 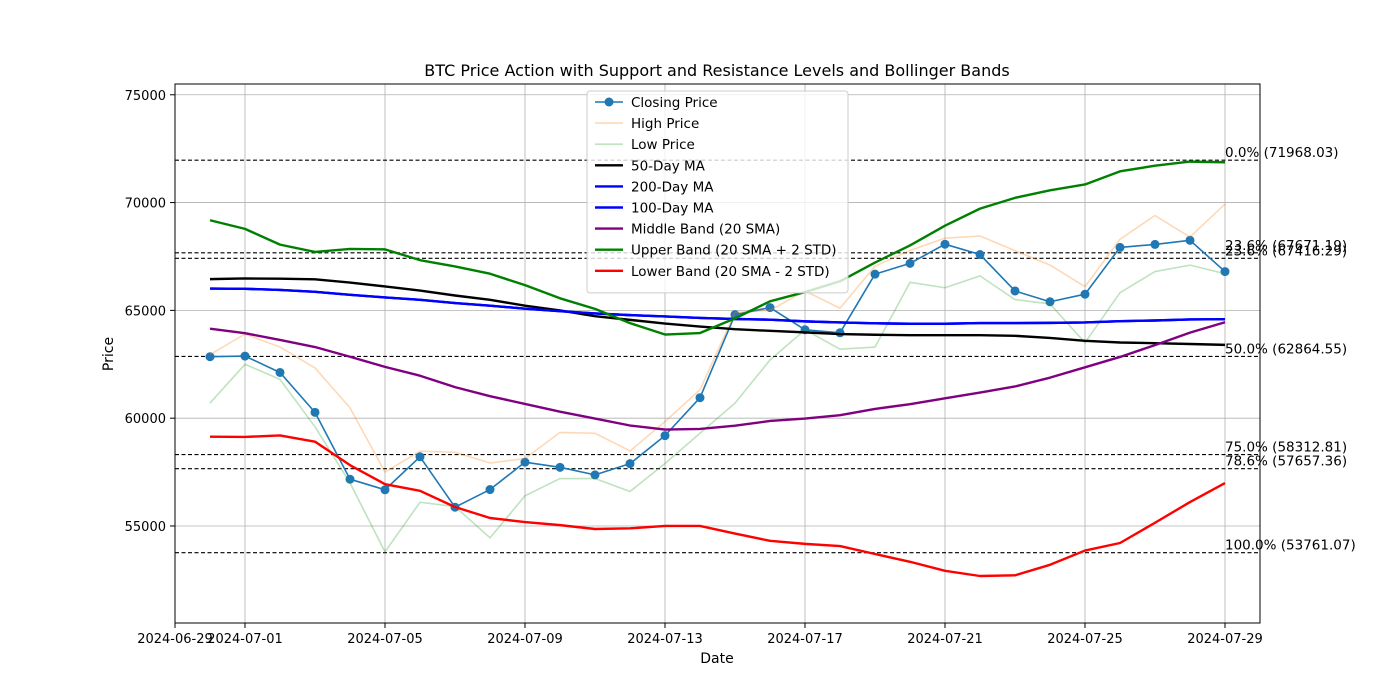 I want to click on legend-label: 100-Day MA, so click(x=672, y=209).